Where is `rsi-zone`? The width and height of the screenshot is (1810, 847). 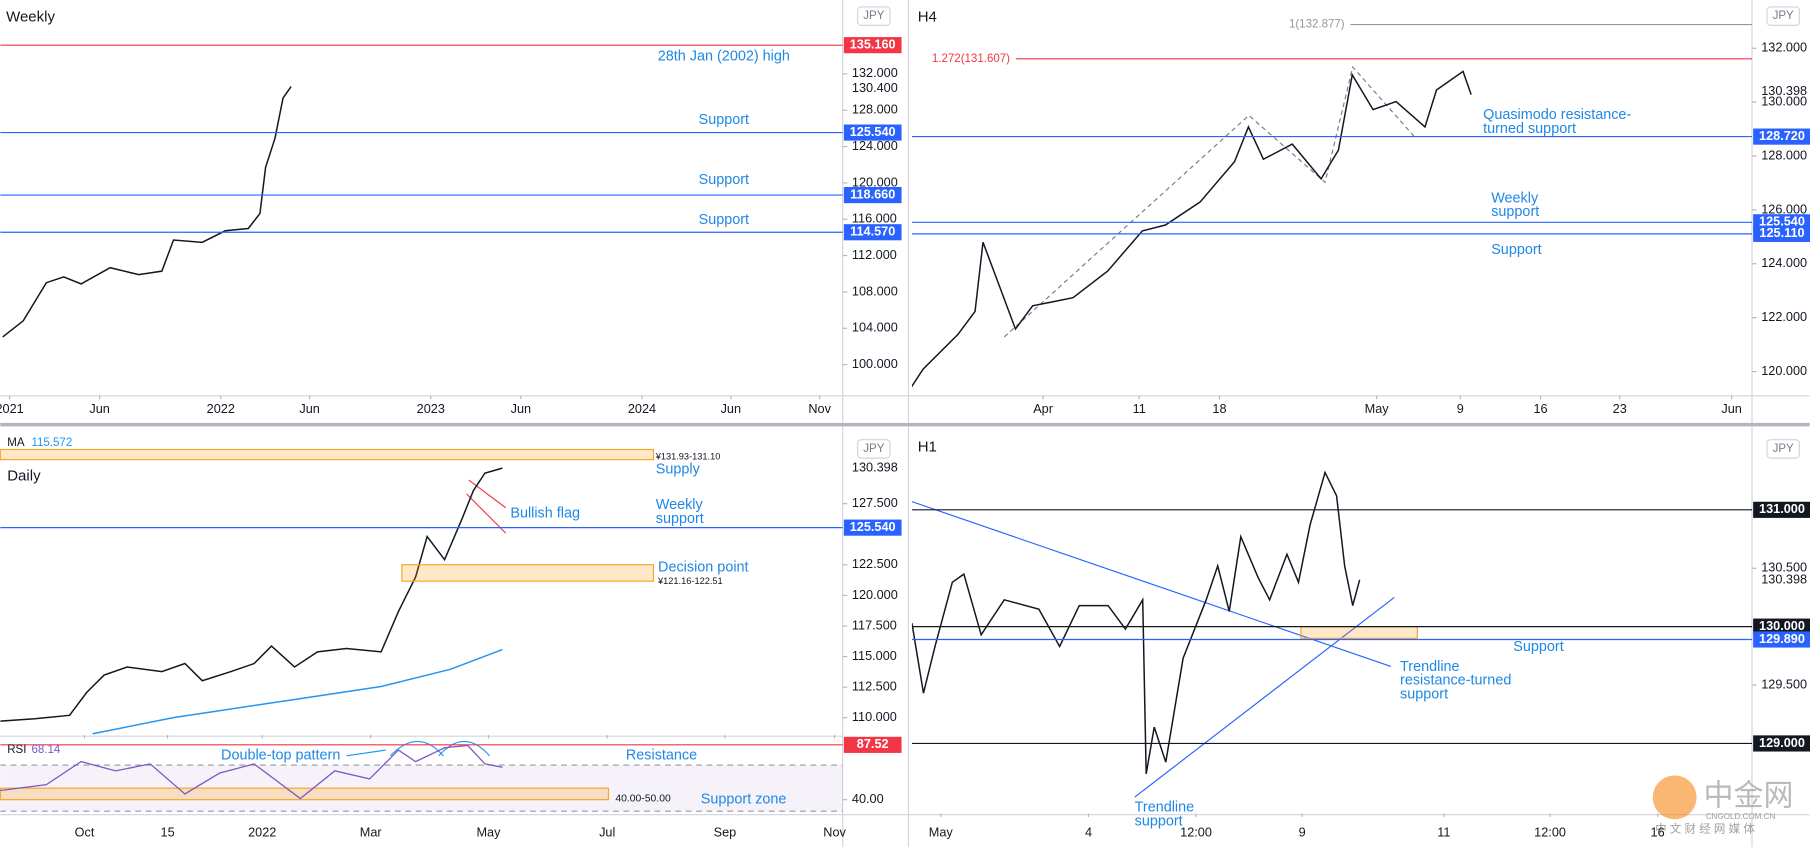
rsi-zone is located at coordinates (305, 794).